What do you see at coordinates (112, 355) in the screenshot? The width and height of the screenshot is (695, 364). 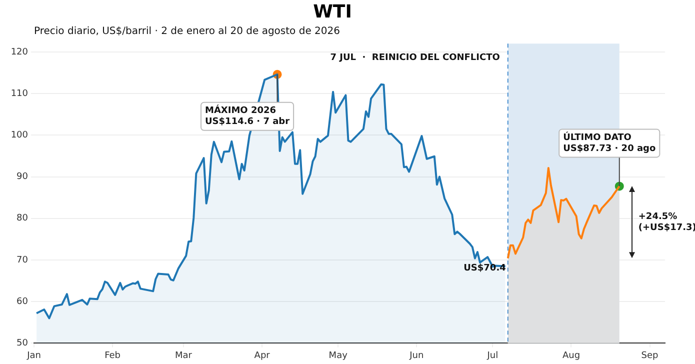 I see `x-tick-label: Feb` at bounding box center [112, 355].